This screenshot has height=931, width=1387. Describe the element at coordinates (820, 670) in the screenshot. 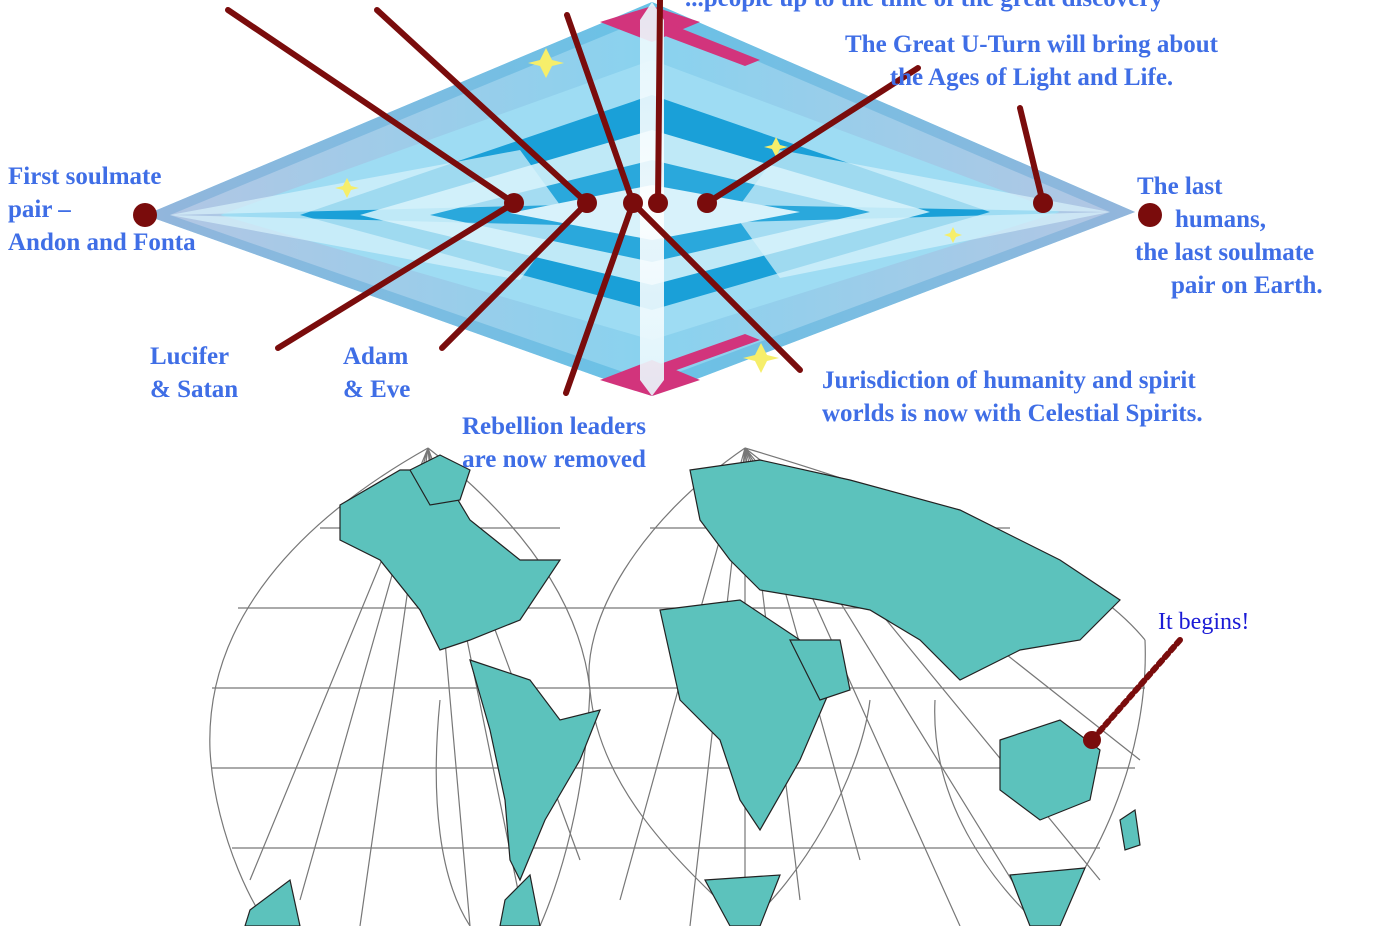

I see `continent-arabia` at that location.